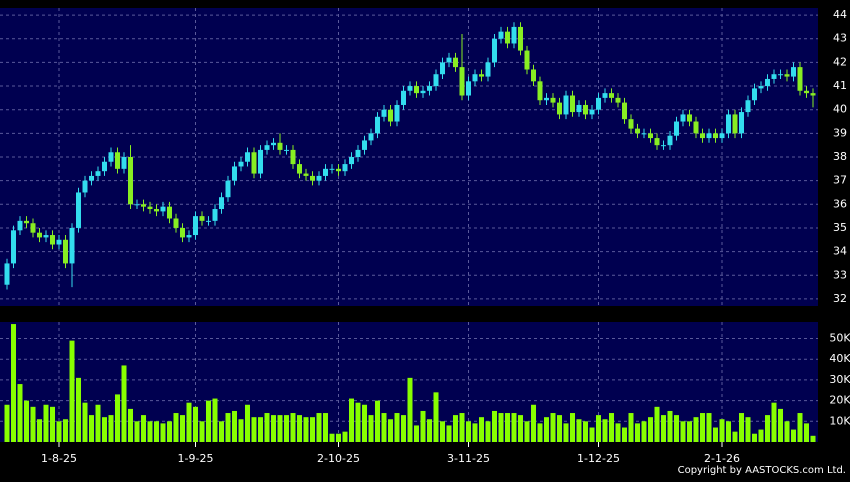 The width and height of the screenshot is (850, 482). I want to click on y-tick-label: 35, so click(840, 227).